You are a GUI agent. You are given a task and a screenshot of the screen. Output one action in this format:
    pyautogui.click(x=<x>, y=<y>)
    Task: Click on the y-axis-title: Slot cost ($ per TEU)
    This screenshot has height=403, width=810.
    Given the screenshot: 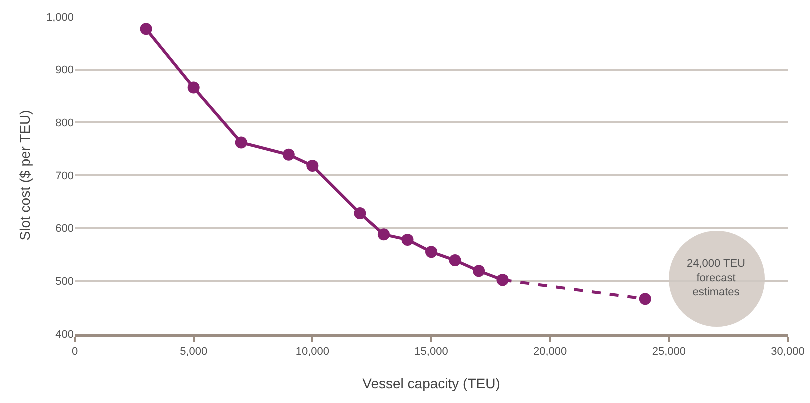 What is the action you would take?
    pyautogui.click(x=25, y=175)
    